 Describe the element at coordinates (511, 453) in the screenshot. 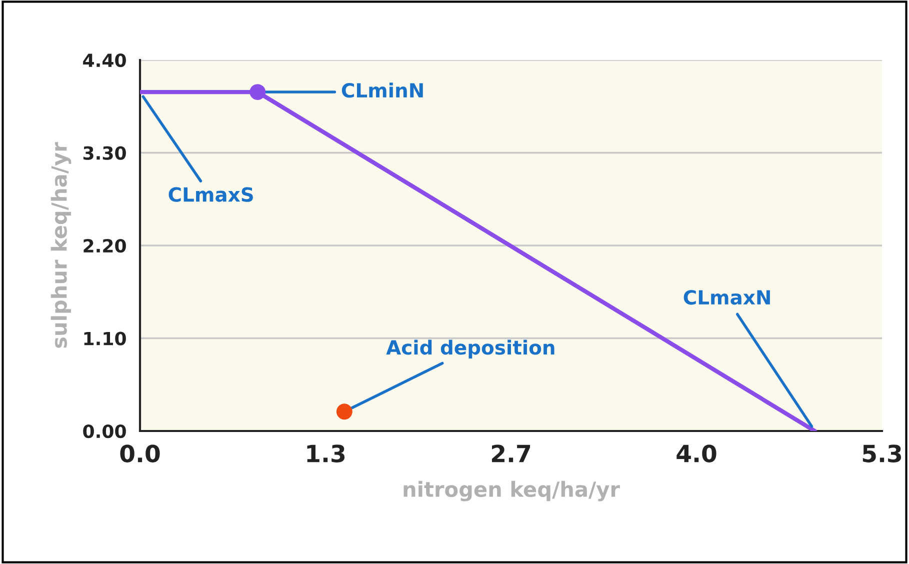

I see `x-tick-label: 2.7` at that location.